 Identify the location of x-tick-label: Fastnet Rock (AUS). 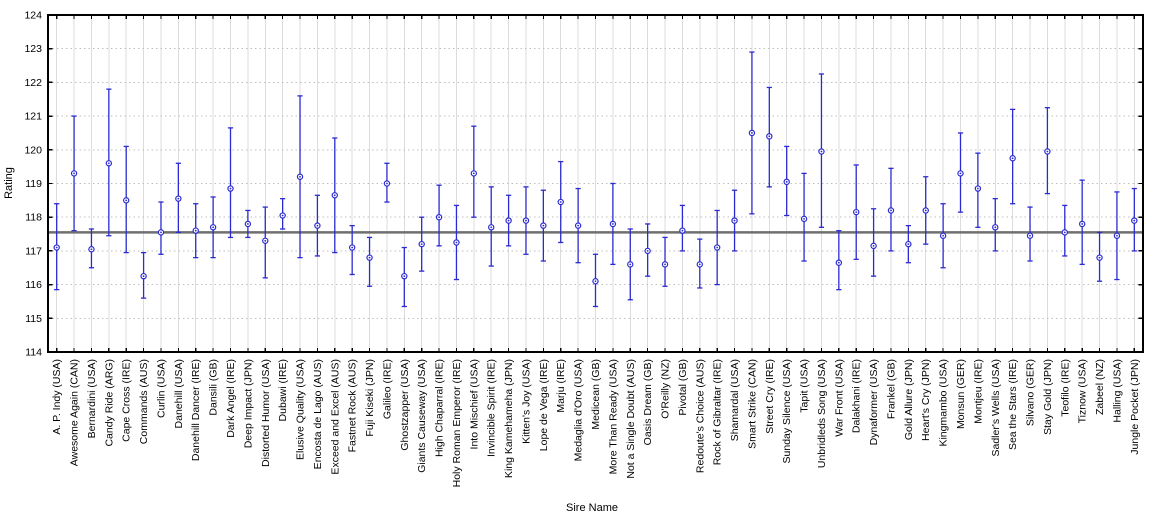
(353, 405).